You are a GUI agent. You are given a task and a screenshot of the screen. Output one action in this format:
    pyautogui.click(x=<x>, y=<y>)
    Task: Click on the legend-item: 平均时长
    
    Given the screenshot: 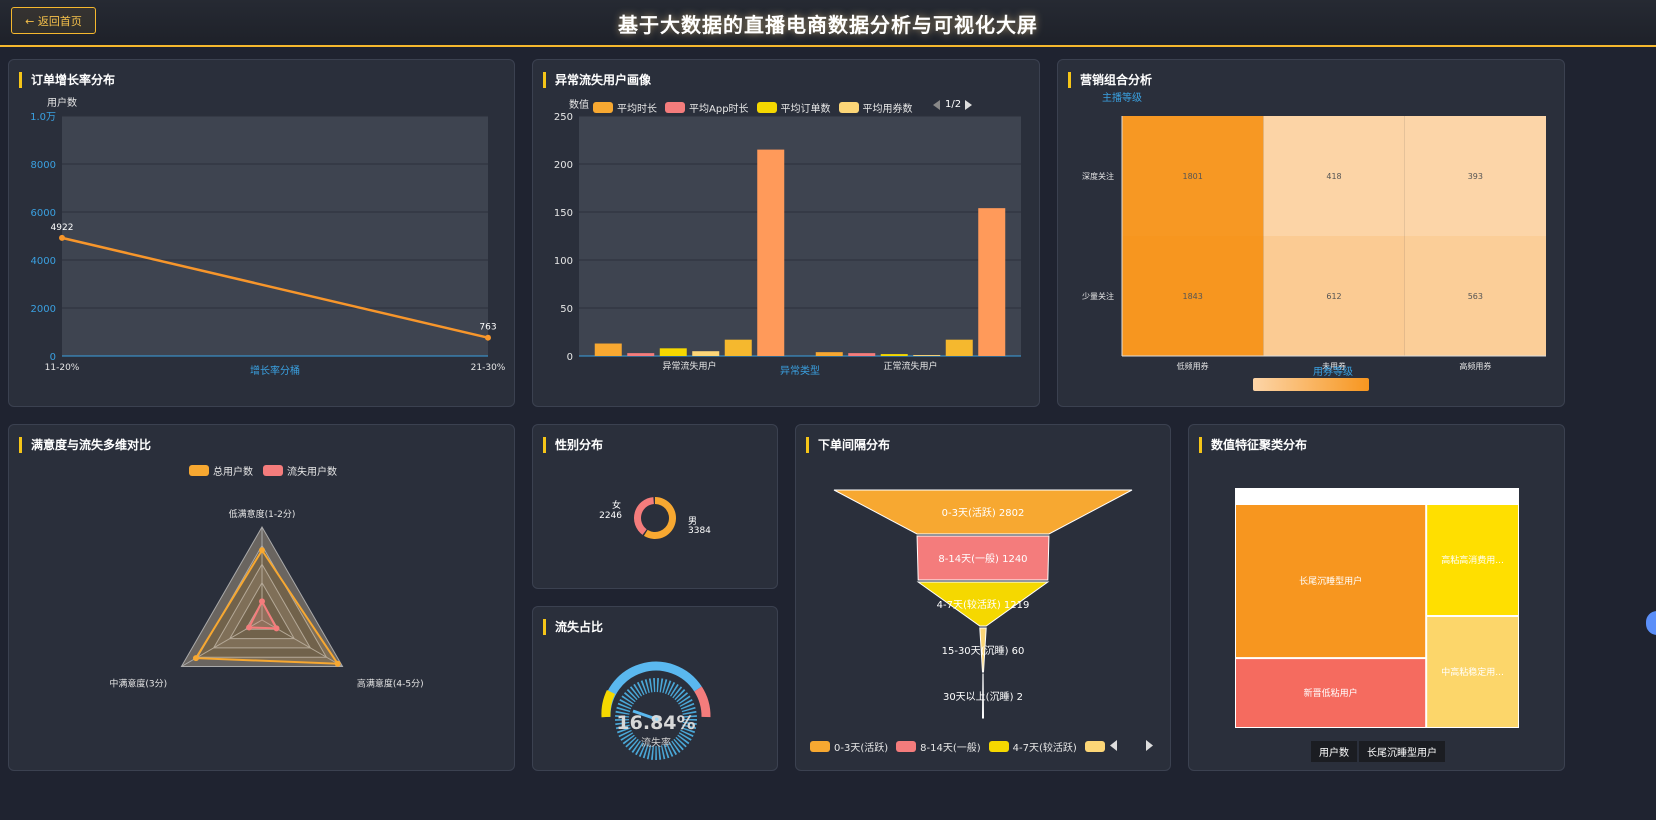 What is the action you would take?
    pyautogui.click(x=625, y=107)
    